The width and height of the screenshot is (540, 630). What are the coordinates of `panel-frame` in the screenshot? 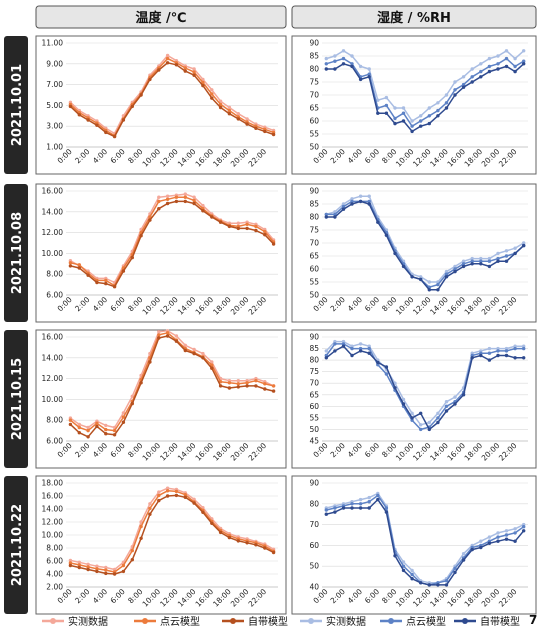 It's located at (161, 399).